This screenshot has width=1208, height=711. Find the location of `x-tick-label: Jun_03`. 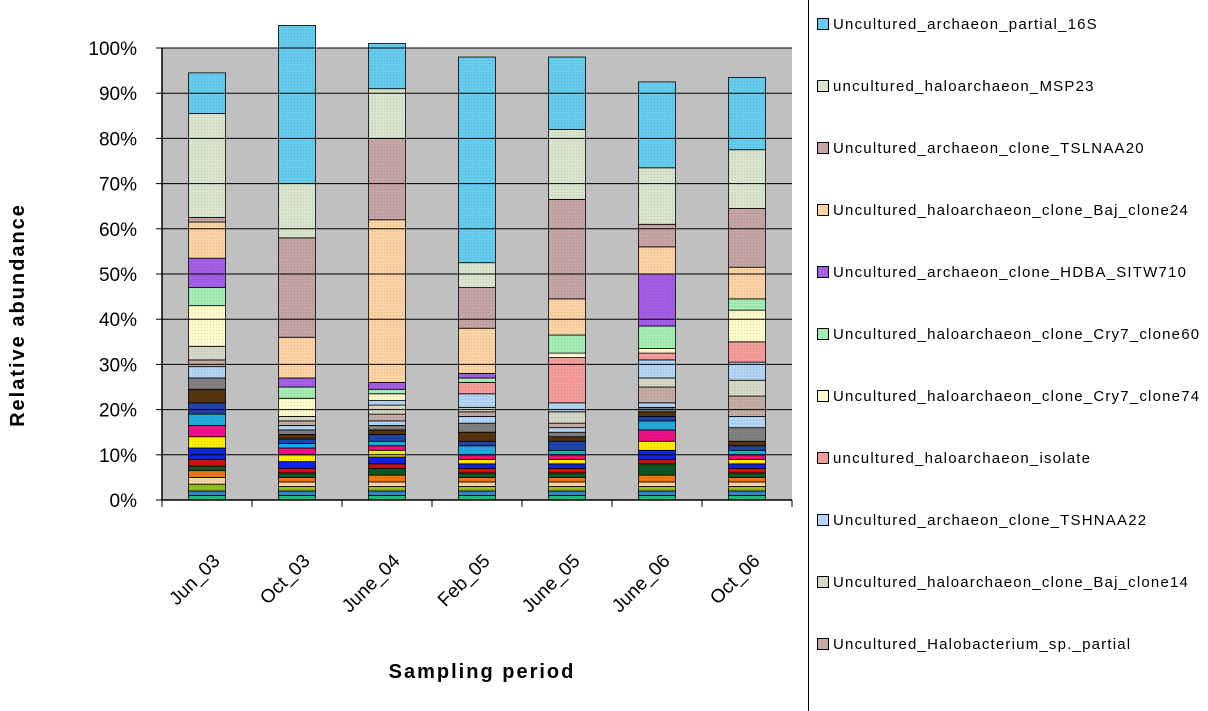

x-tick-label: Jun_03 is located at coordinates (195, 580).